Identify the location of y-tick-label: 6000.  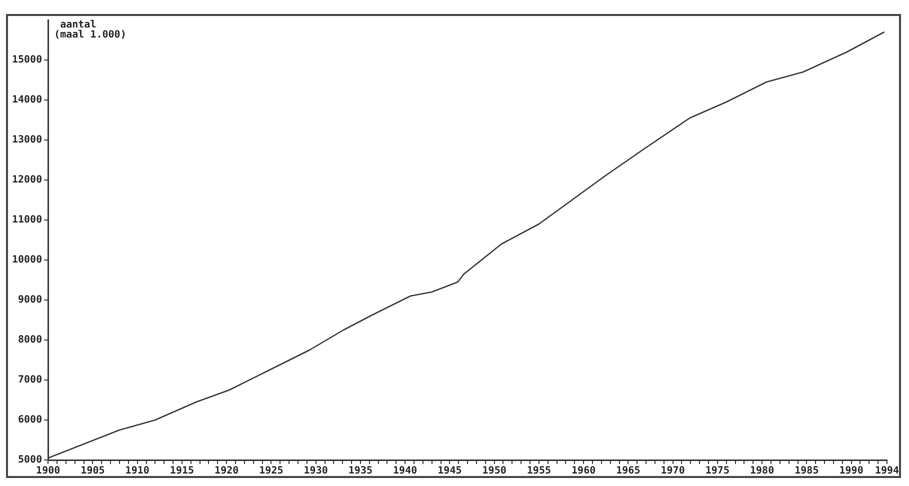
(30, 420).